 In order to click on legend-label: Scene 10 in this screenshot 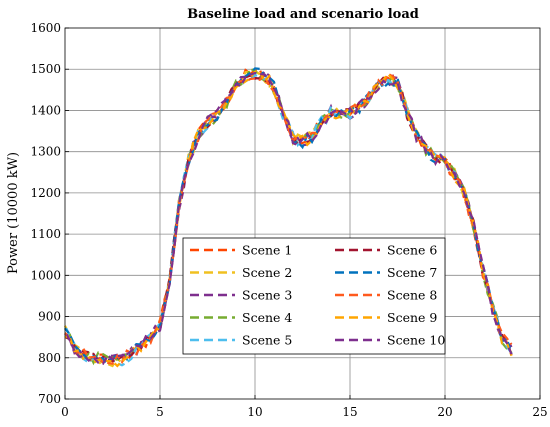, I will do `click(416, 340)`.